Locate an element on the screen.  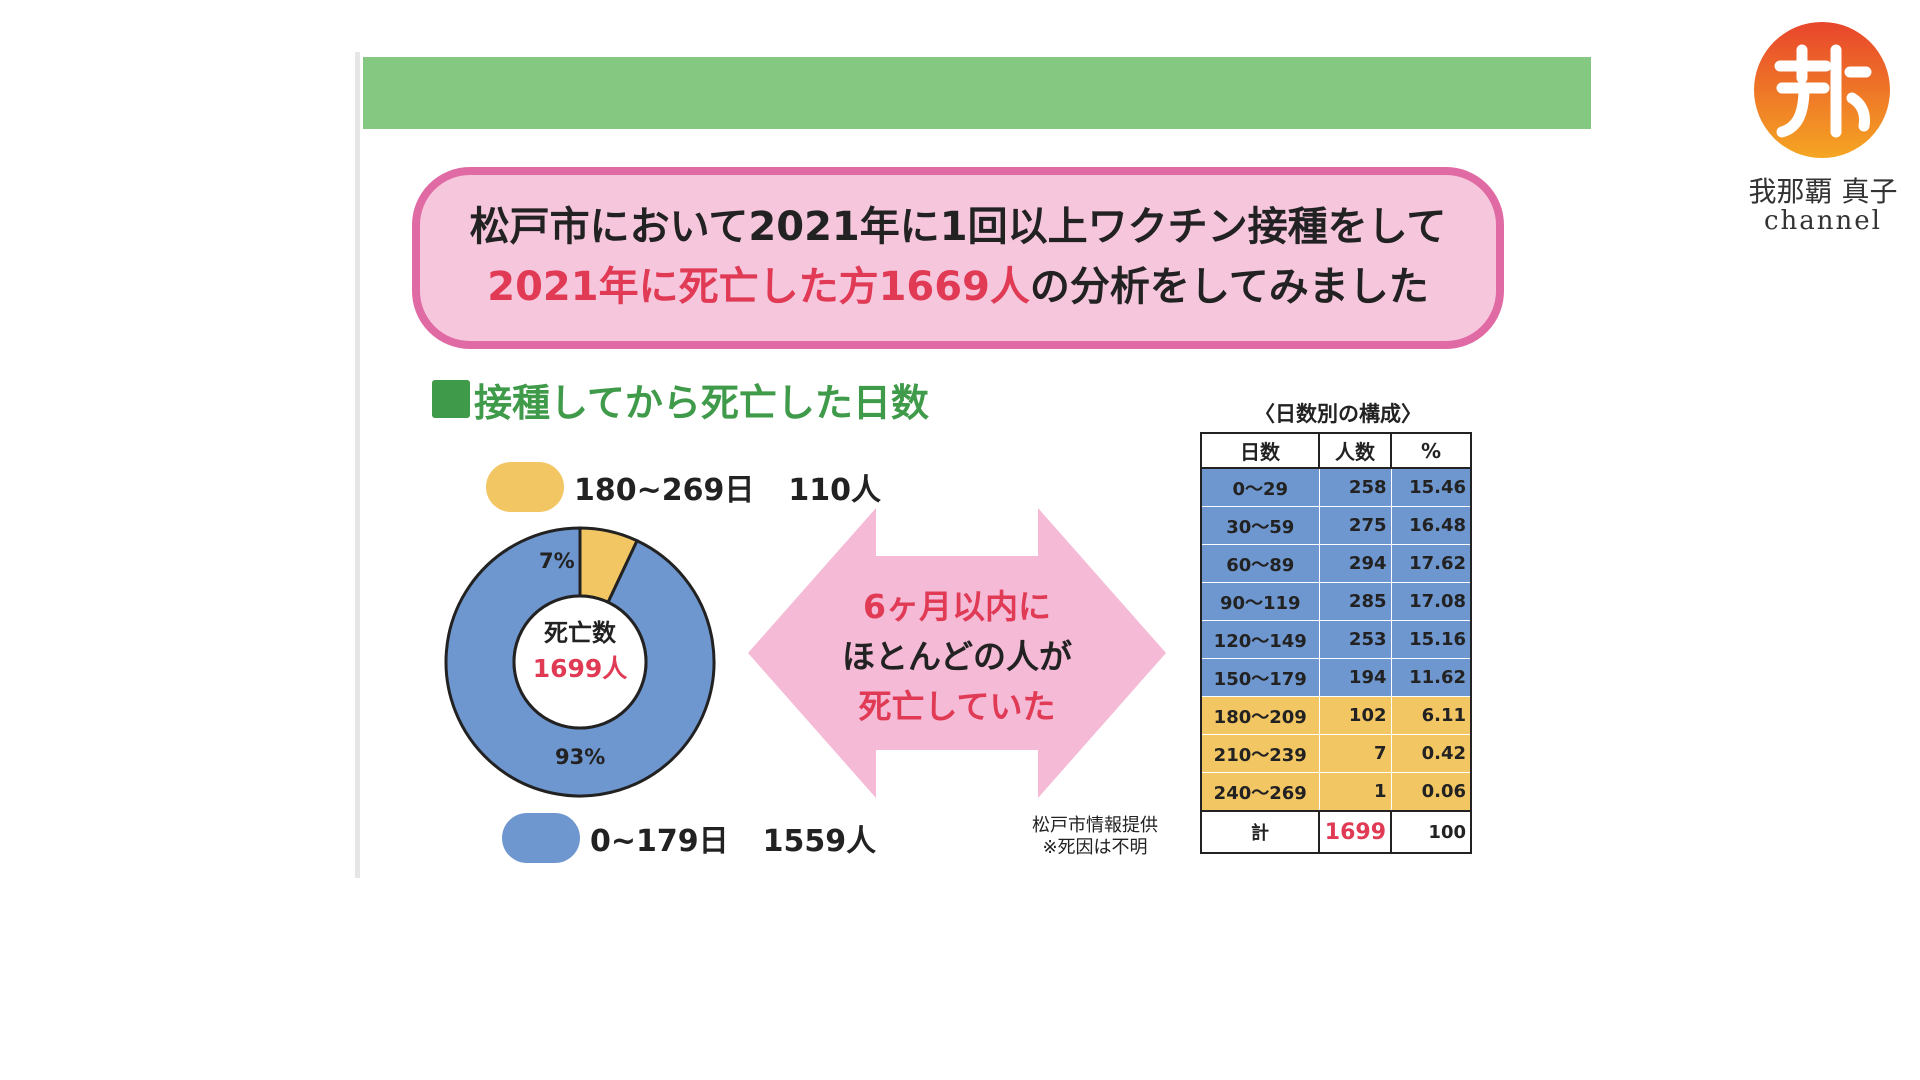
table-total-row: 計 1699 100 is located at coordinates (1336, 832).